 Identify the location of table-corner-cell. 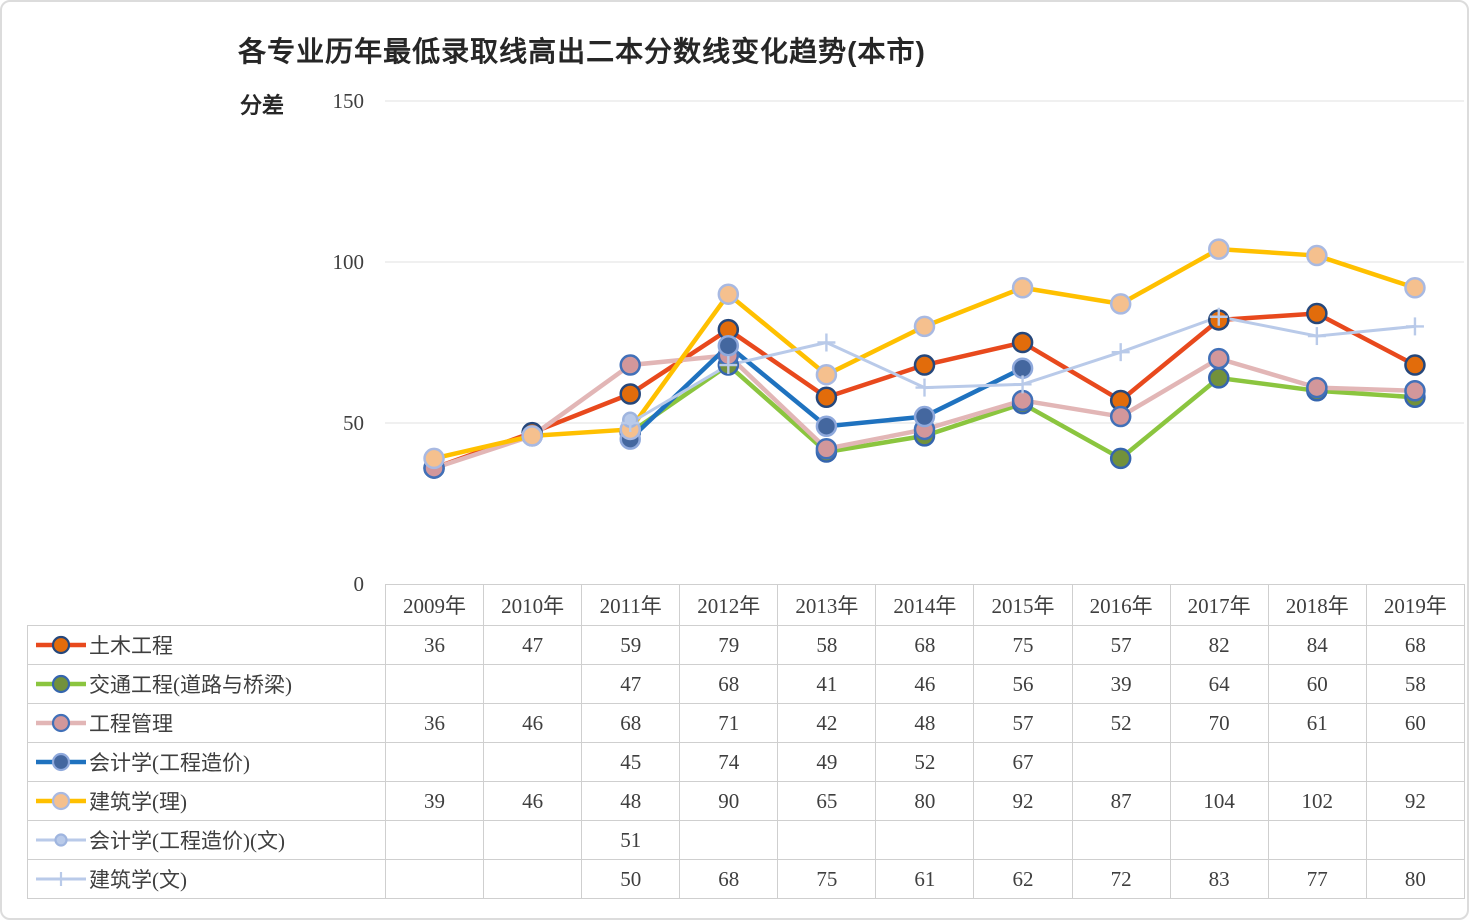
(207, 605).